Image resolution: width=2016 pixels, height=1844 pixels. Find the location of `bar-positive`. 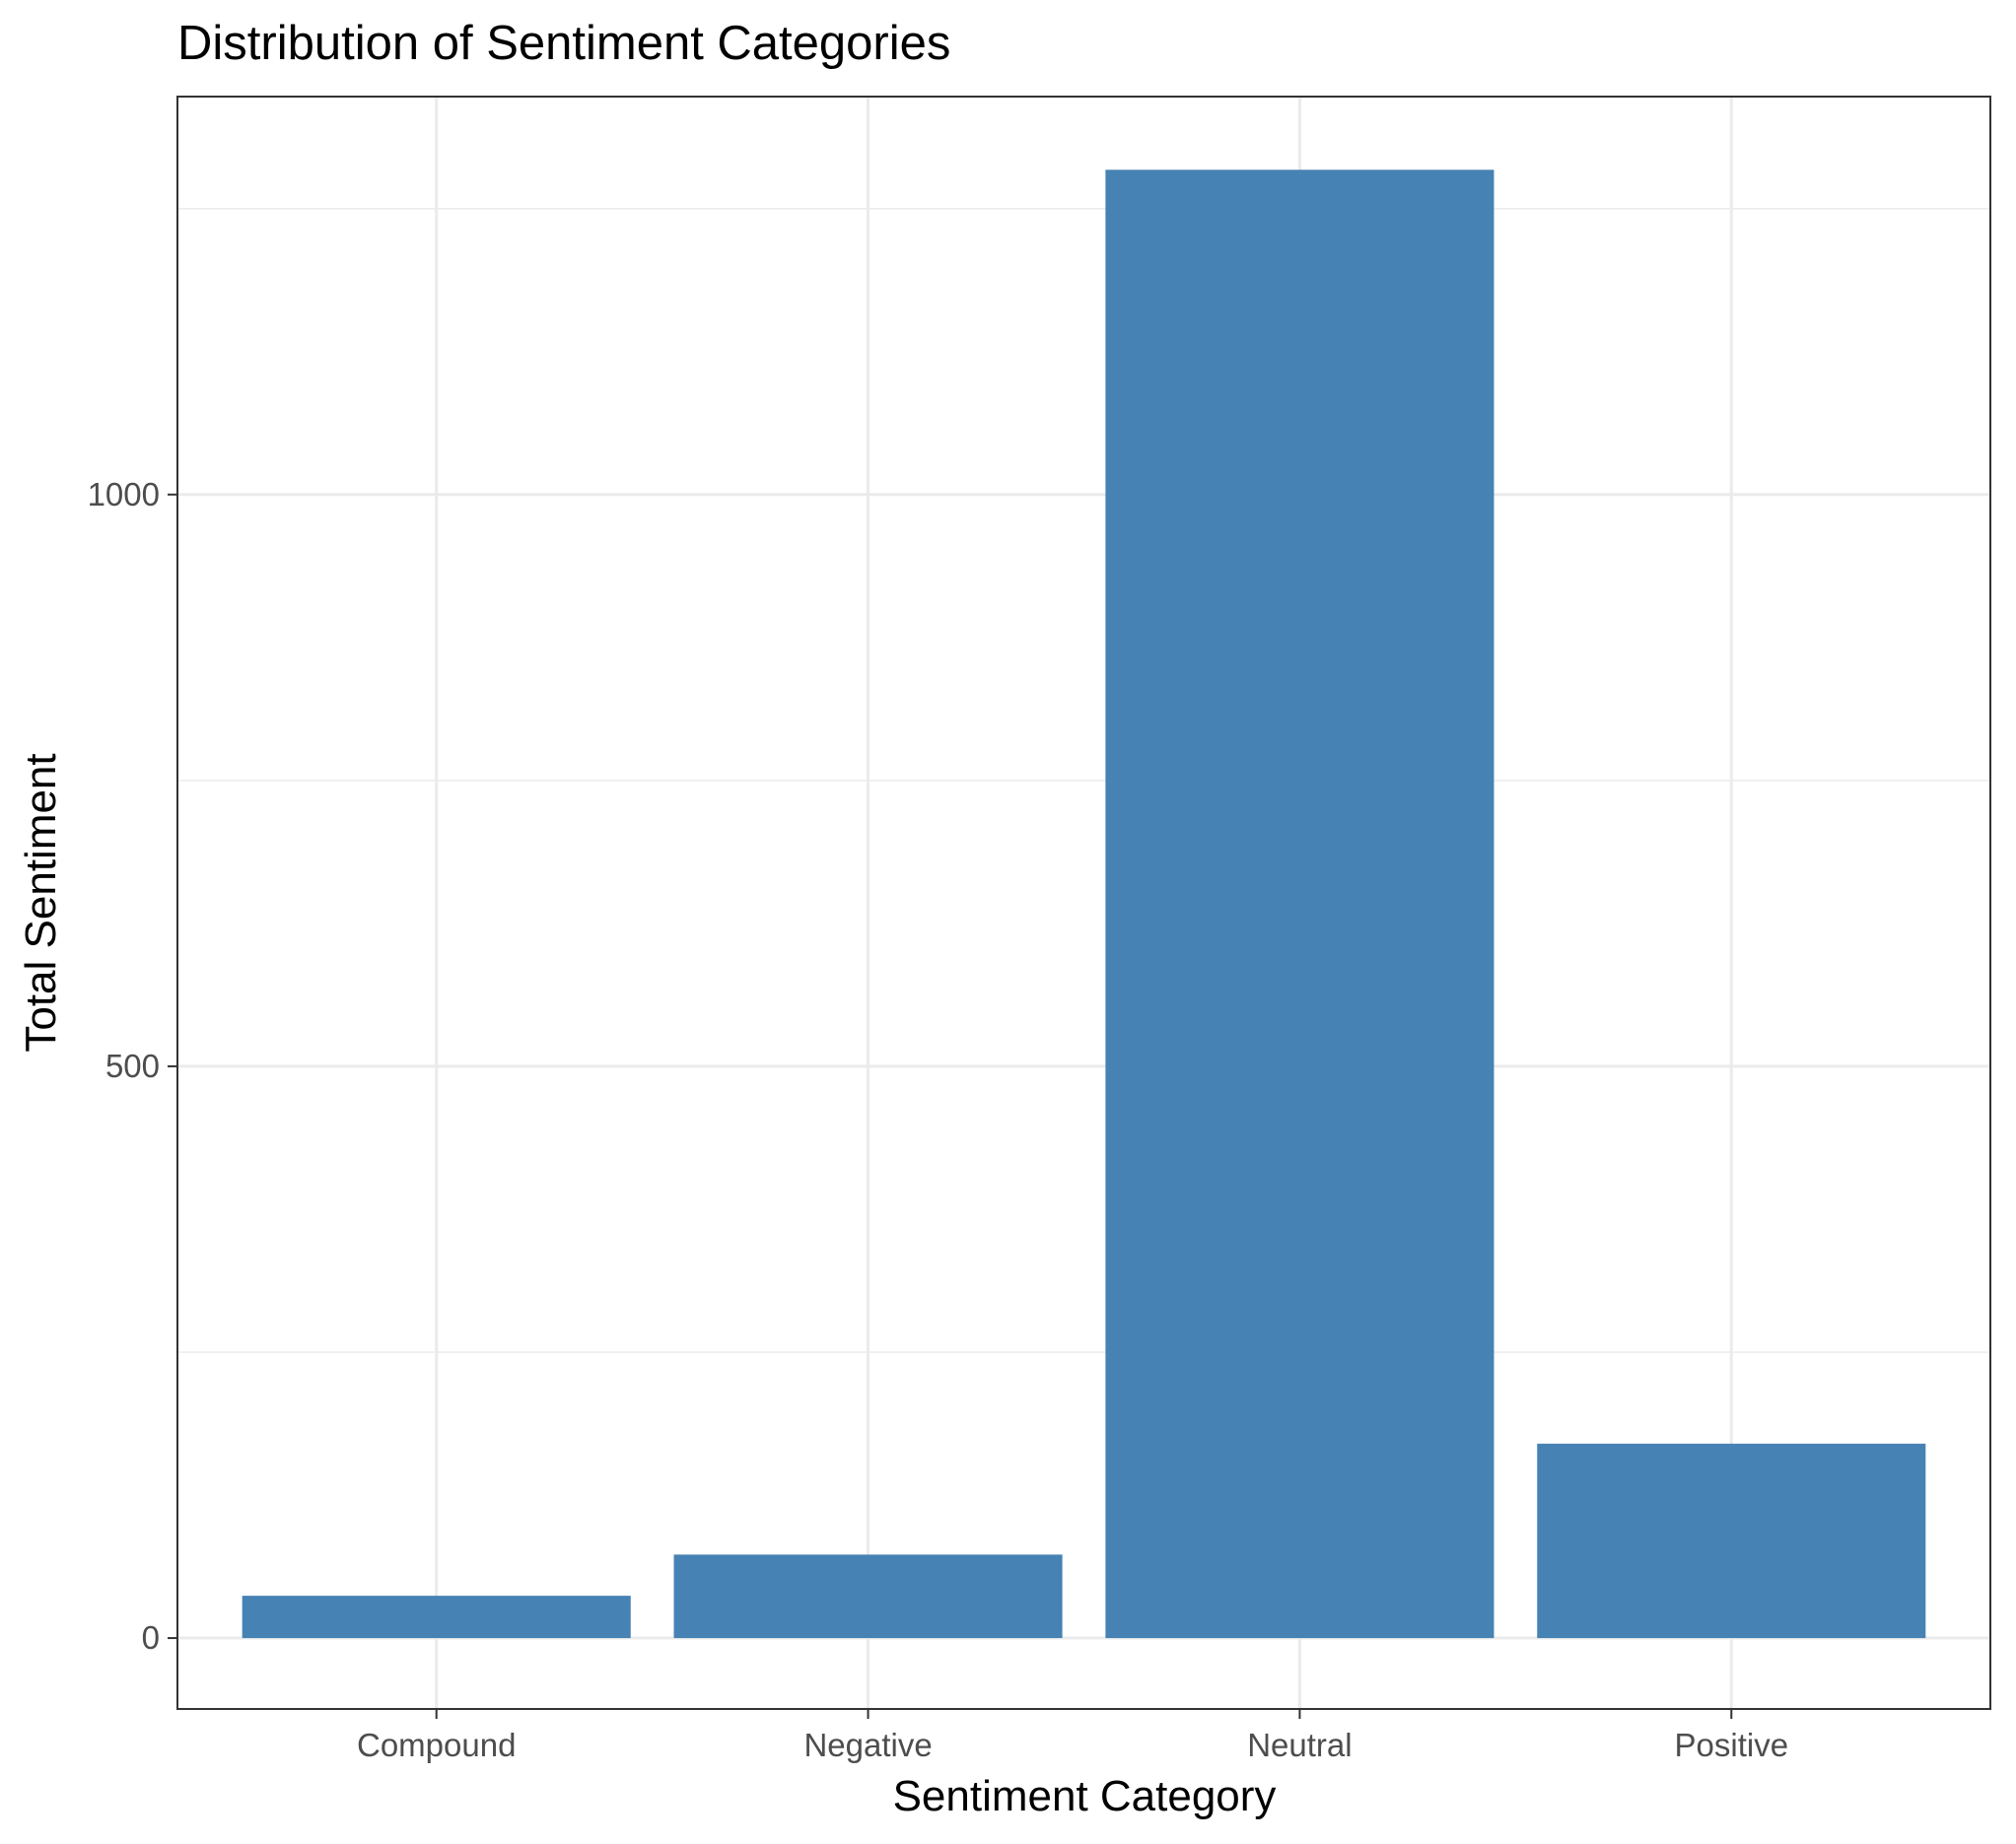

bar-positive is located at coordinates (1732, 1541).